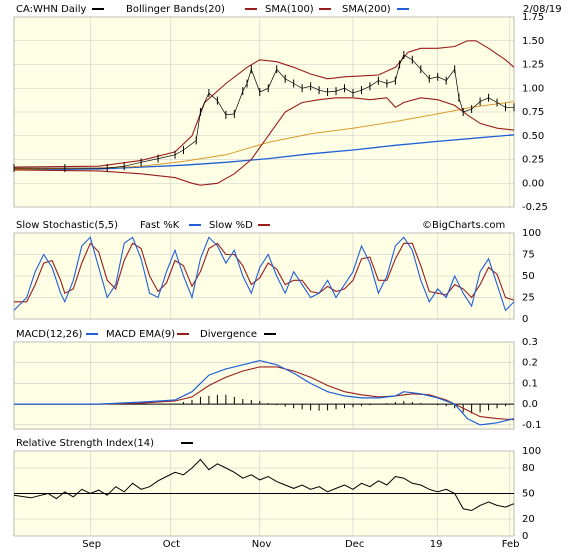 This screenshot has width=579, height=553. Describe the element at coordinates (436, 544) in the screenshot. I see `xtick-label-4: 19` at that location.